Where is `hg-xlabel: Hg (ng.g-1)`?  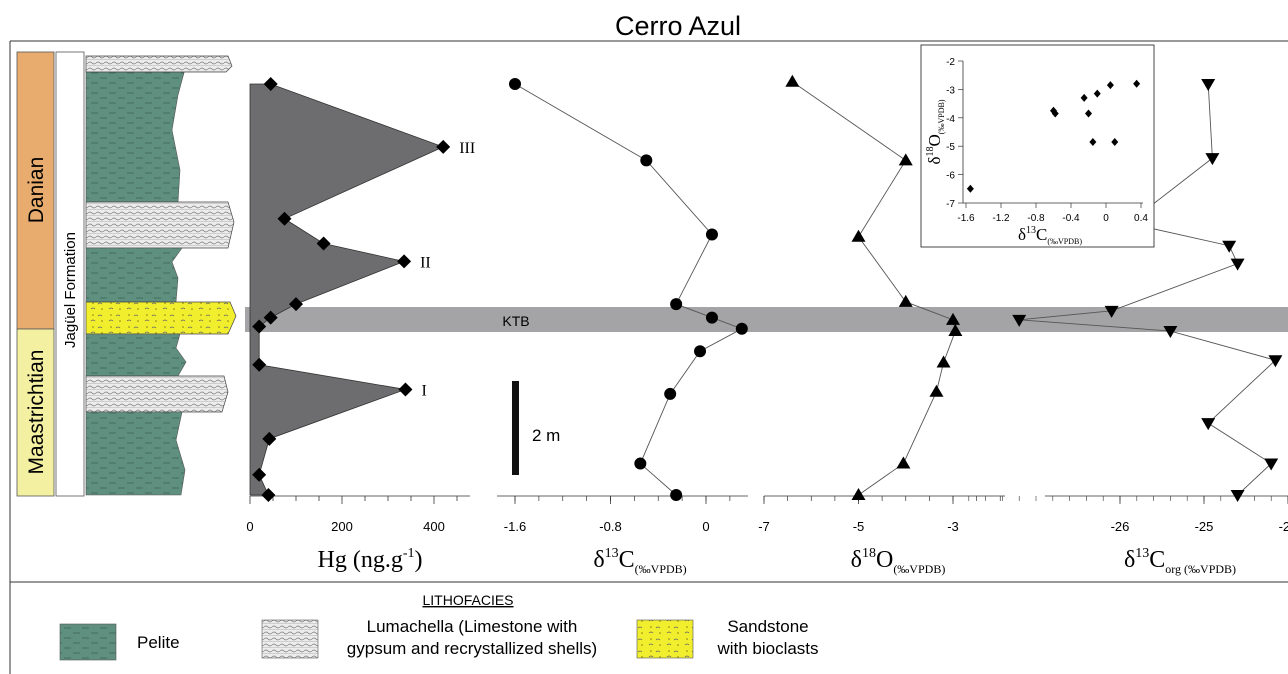
hg-xlabel: Hg (ng.g-1) is located at coordinates (370, 559).